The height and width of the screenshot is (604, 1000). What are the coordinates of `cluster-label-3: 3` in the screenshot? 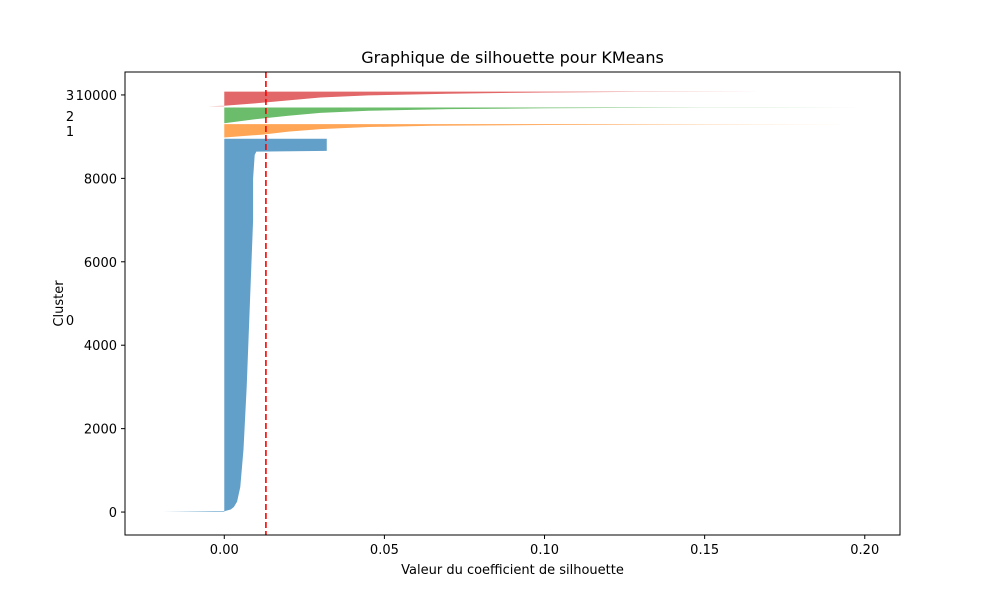 It's located at (70, 96).